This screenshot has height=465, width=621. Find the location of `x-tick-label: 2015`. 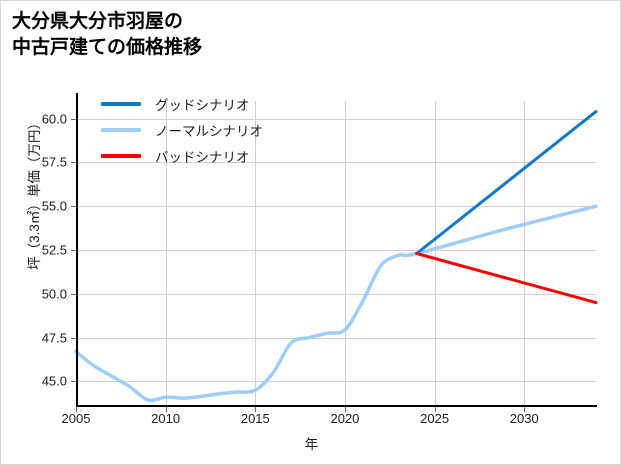

x-tick-label: 2015 is located at coordinates (255, 418).